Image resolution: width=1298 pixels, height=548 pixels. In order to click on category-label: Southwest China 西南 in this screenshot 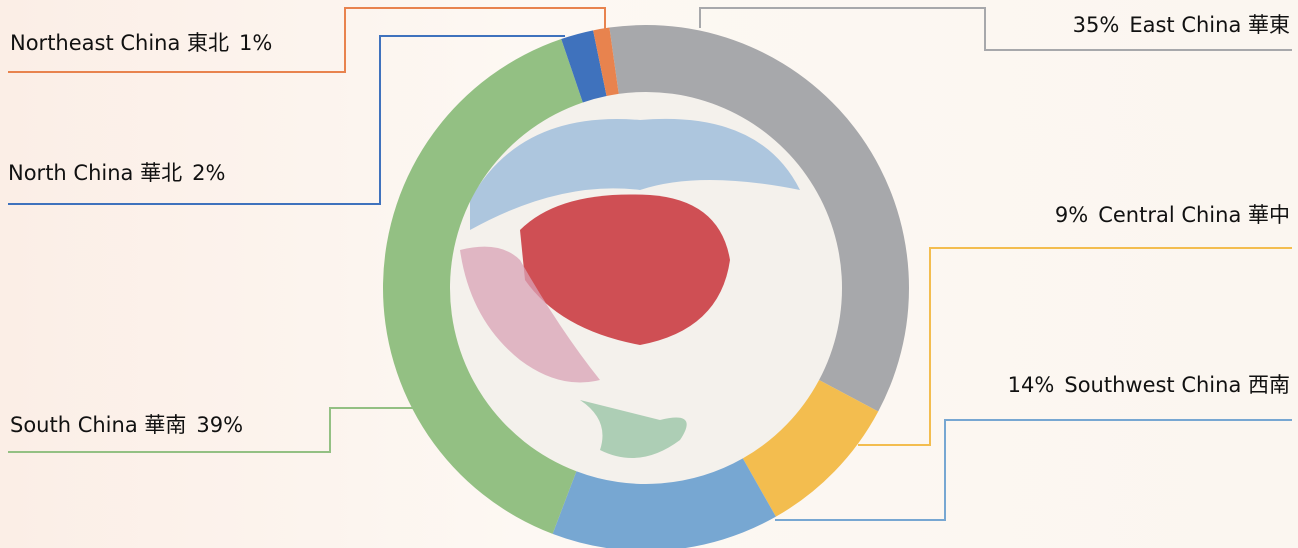, I will do `click(1177, 385)`.